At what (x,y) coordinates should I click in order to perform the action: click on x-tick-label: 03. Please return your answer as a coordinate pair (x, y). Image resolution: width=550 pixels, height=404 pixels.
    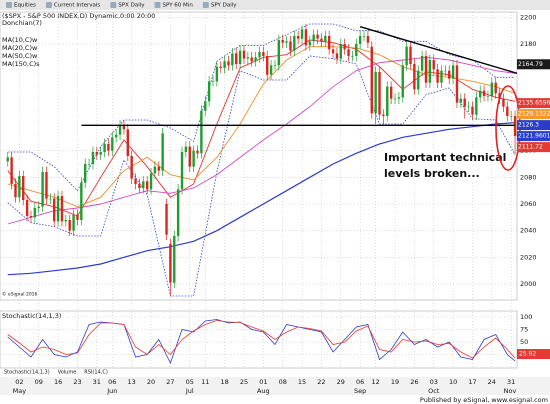
    Looking at the image, I should click on (434, 382).